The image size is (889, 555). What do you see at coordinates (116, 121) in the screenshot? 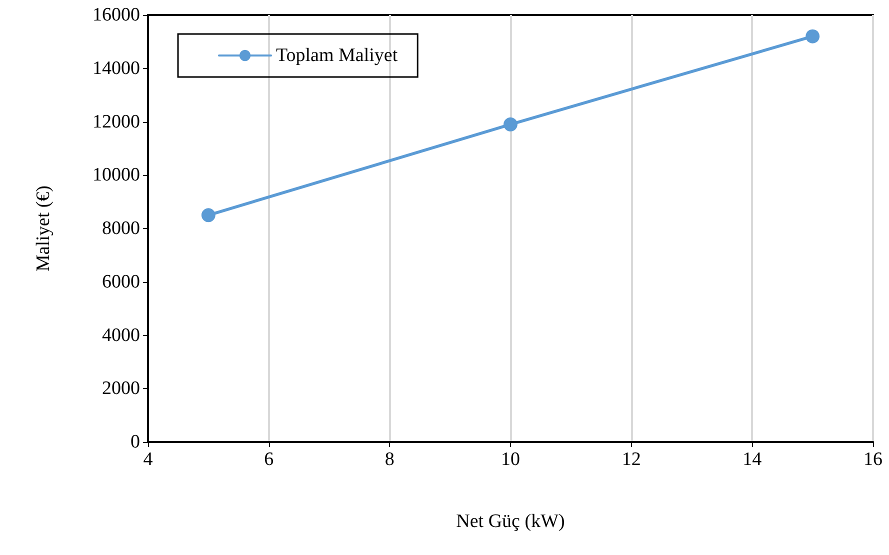
I see `y-tick-label: 12000` at bounding box center [116, 121].